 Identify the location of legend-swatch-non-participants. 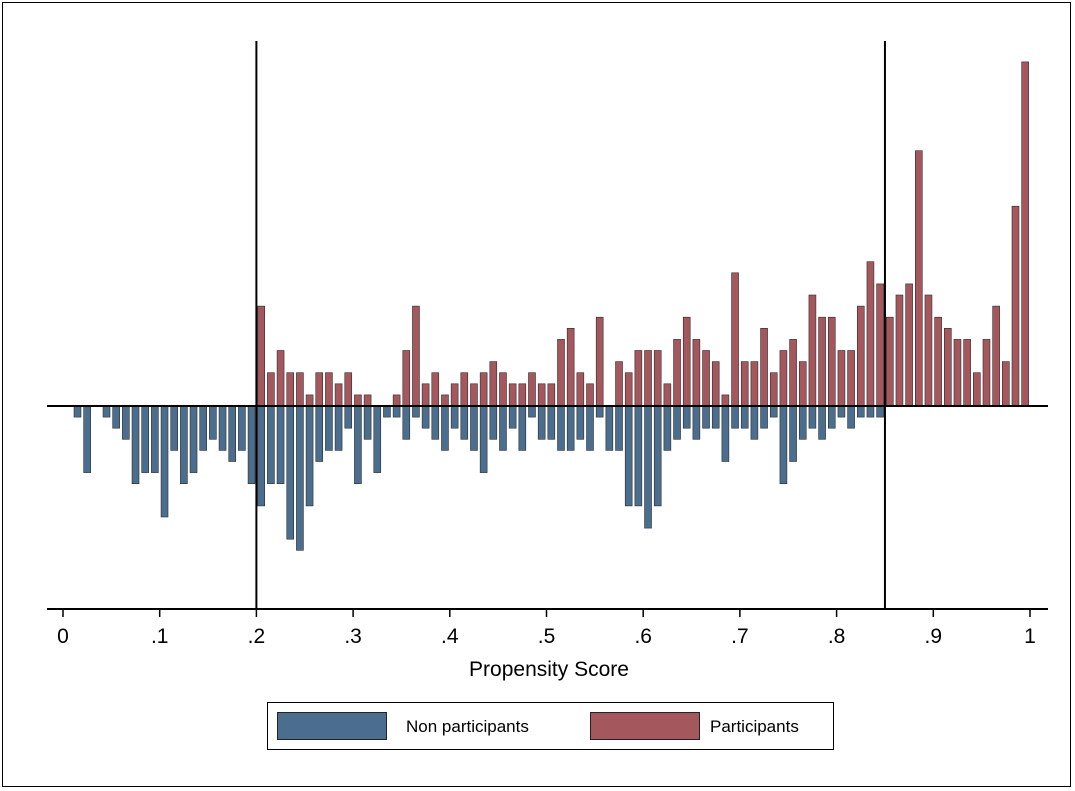
(332, 726).